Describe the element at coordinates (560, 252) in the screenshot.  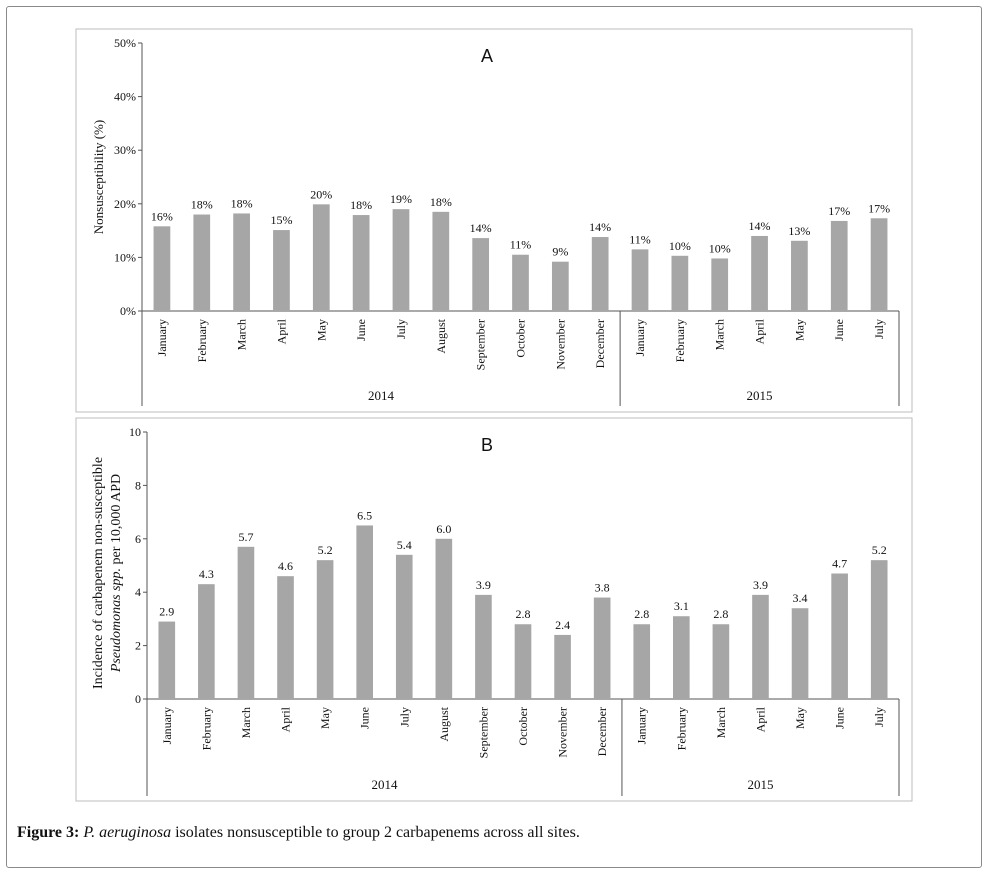
I see `bar-value-label: 9%` at that location.